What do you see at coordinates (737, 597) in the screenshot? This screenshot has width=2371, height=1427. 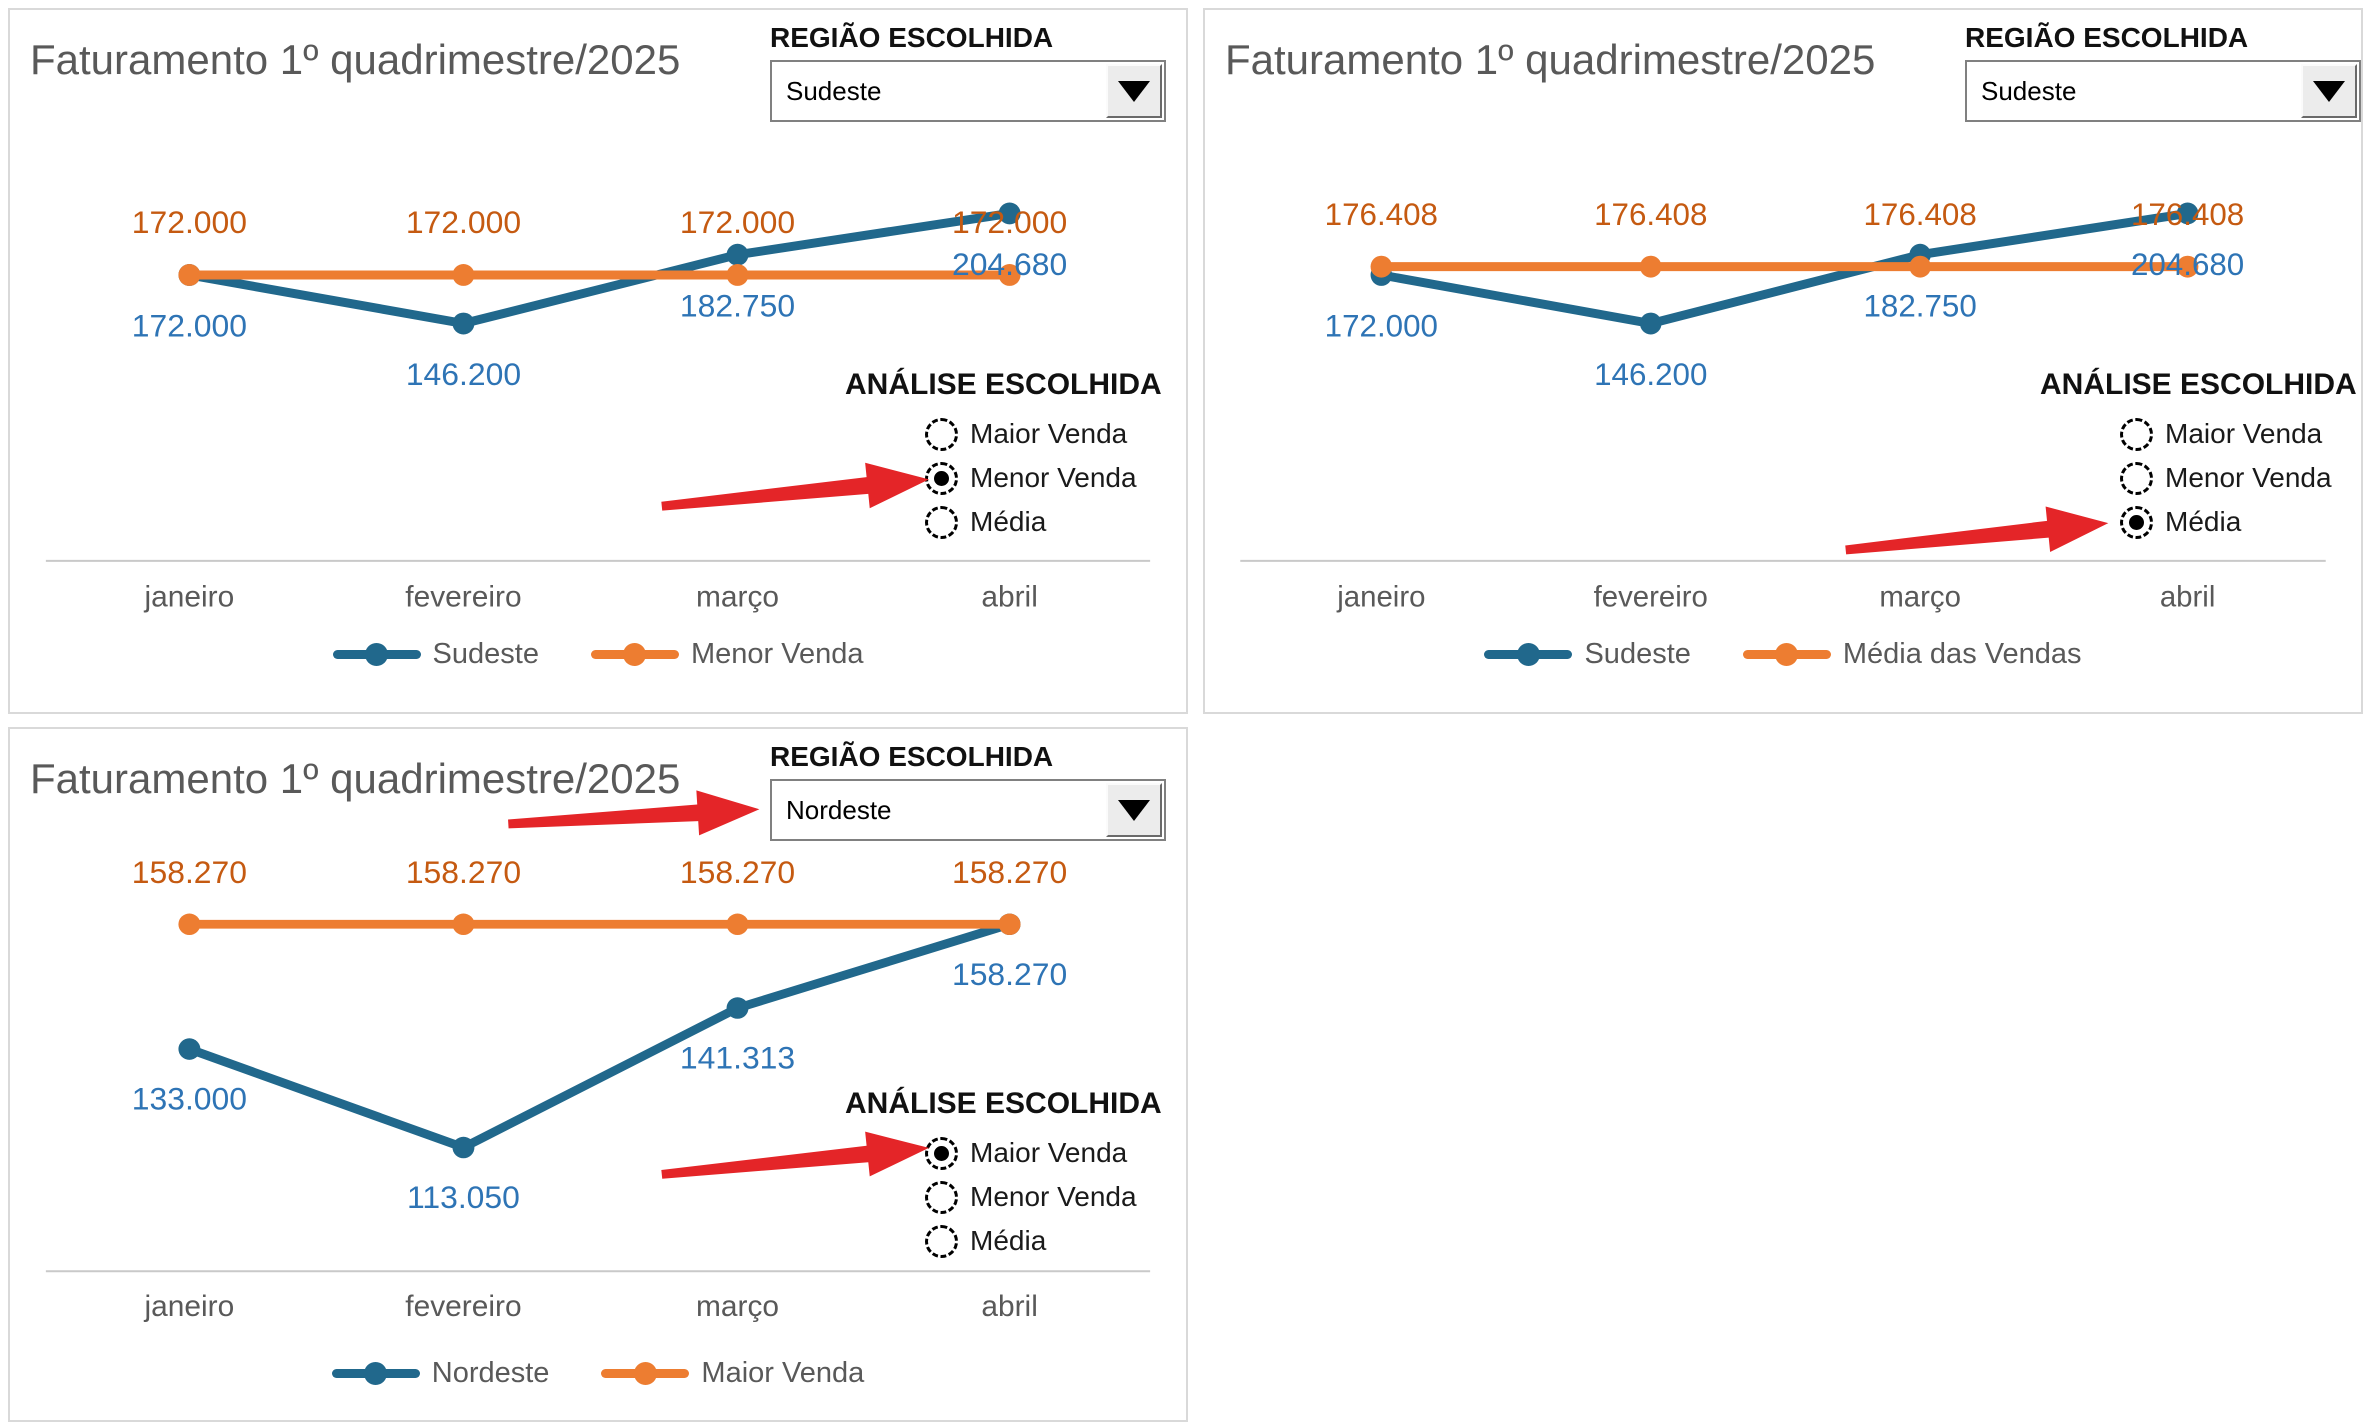 I see `x-axis-label: março` at bounding box center [737, 597].